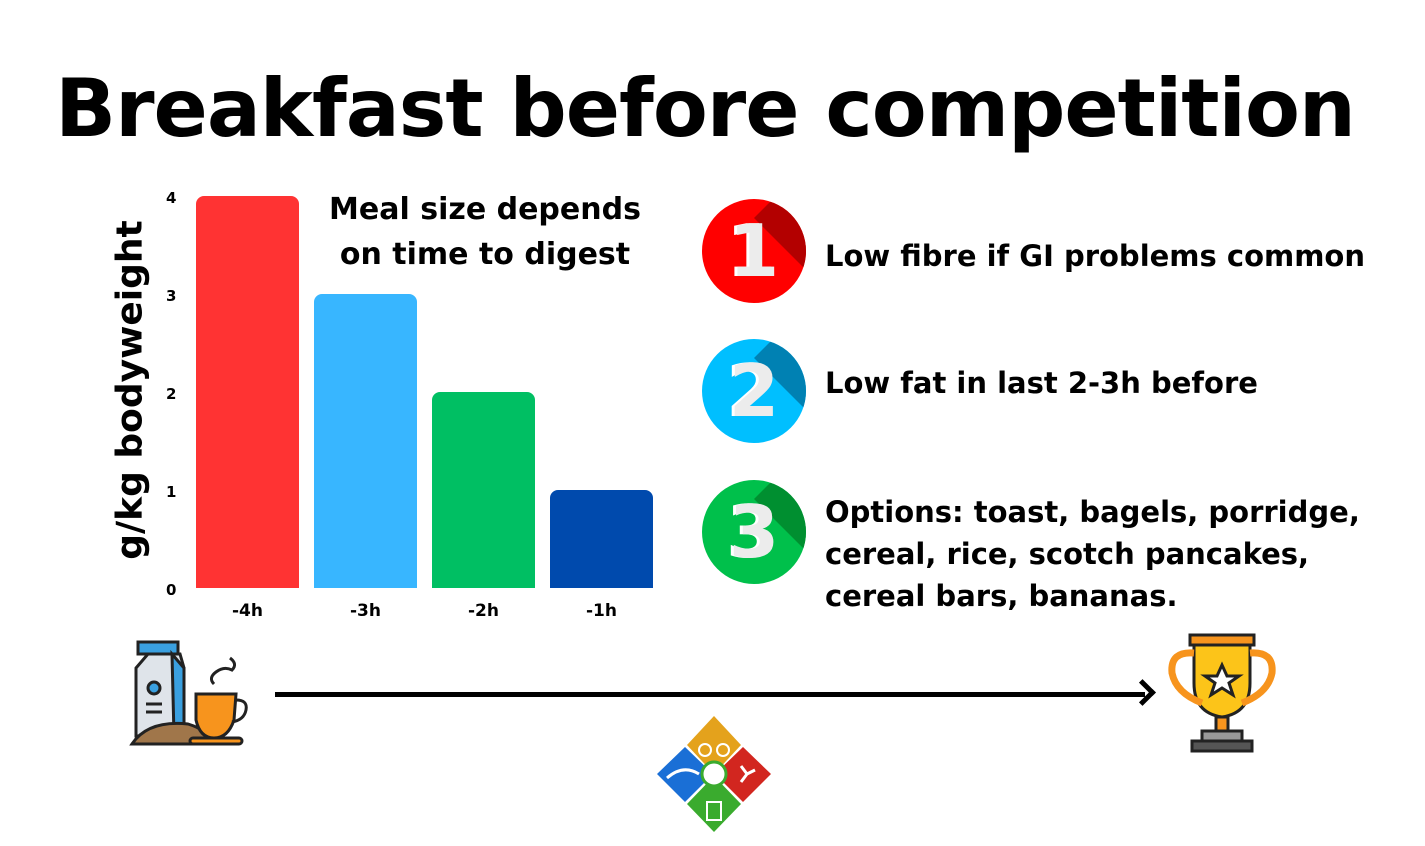 This screenshot has width=1425, height=846. What do you see at coordinates (365, 611) in the screenshot?
I see `x-tick: -3h` at bounding box center [365, 611].